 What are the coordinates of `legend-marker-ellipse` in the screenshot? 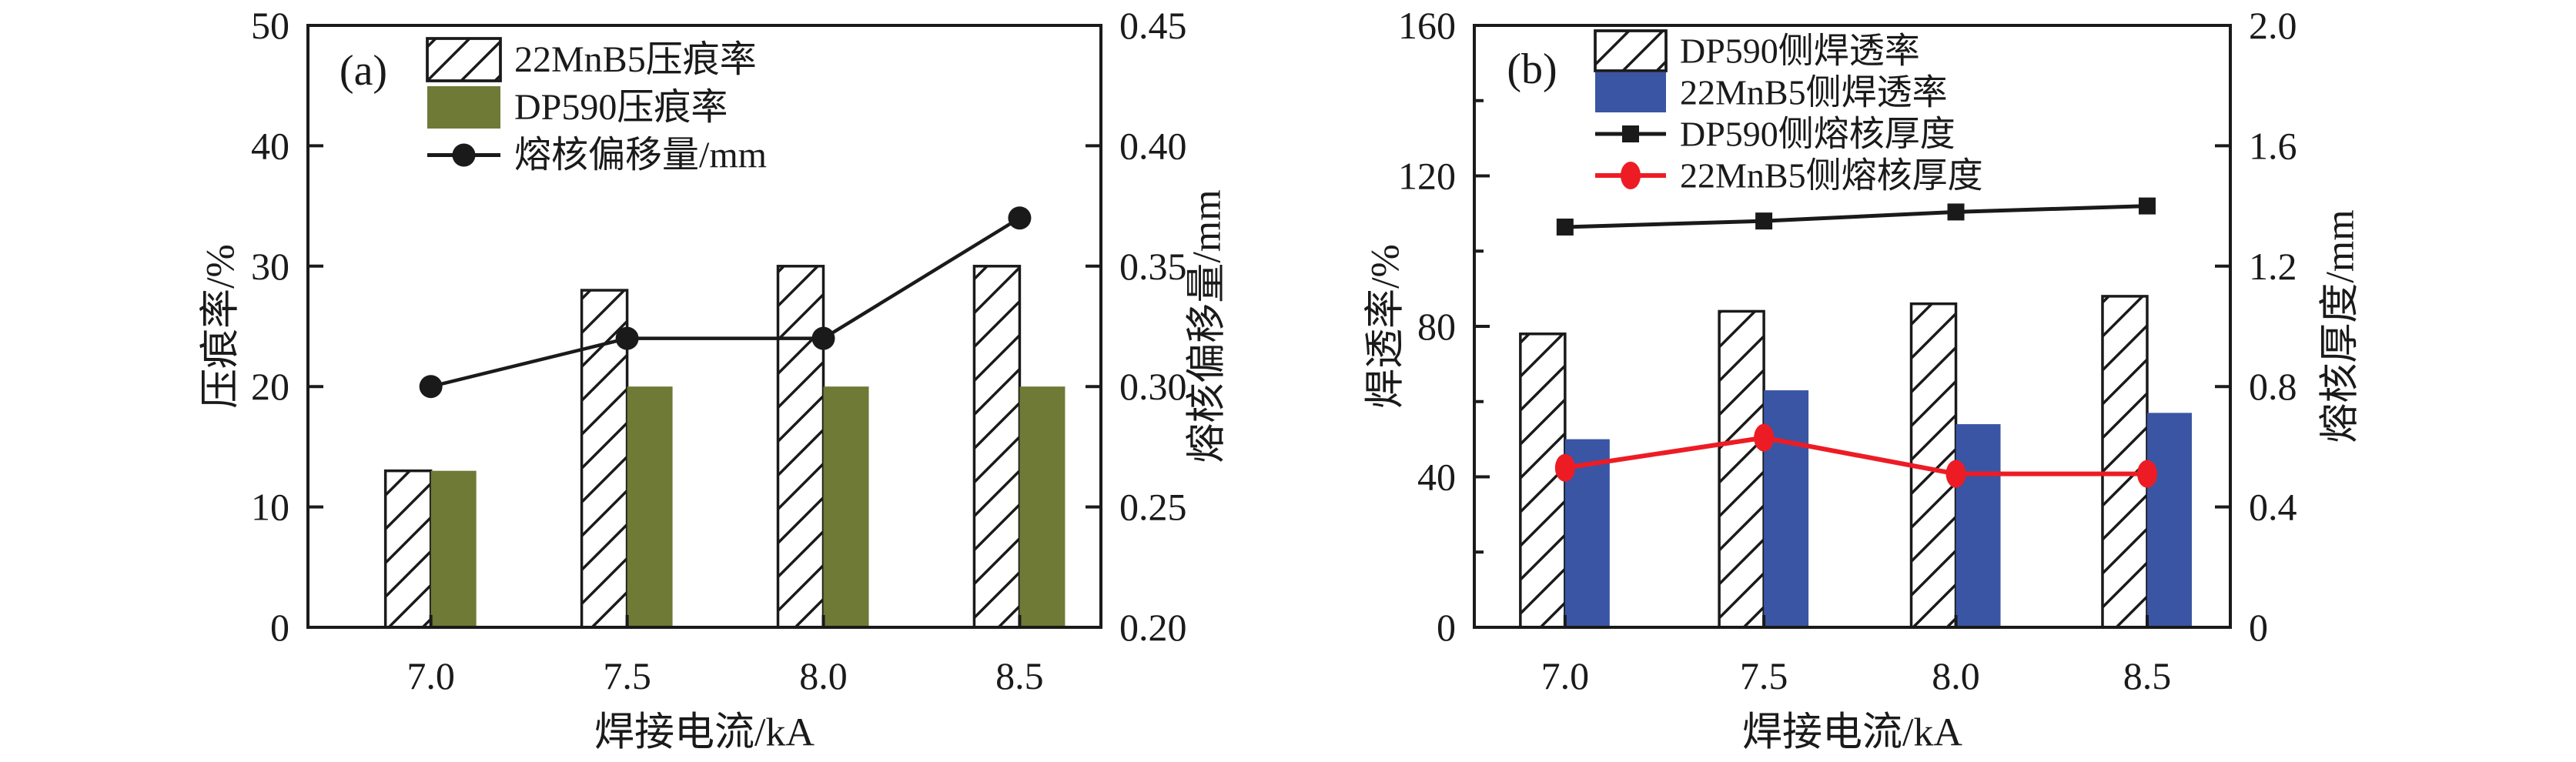 It's located at (1631, 175).